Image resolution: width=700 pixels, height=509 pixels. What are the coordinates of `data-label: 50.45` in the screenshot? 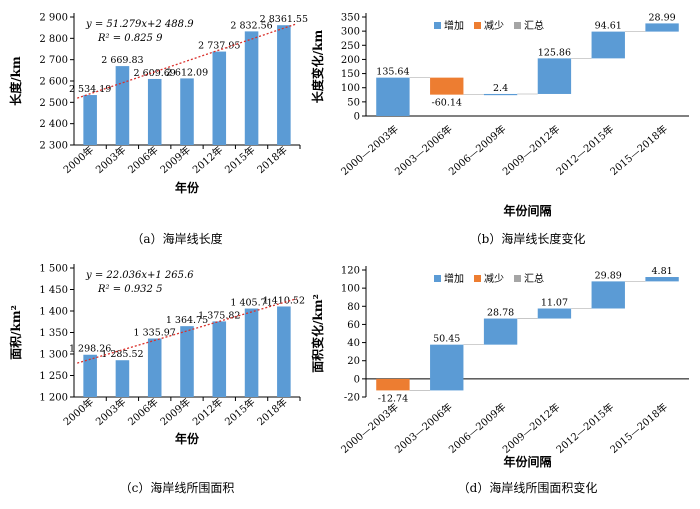 It's located at (446, 339).